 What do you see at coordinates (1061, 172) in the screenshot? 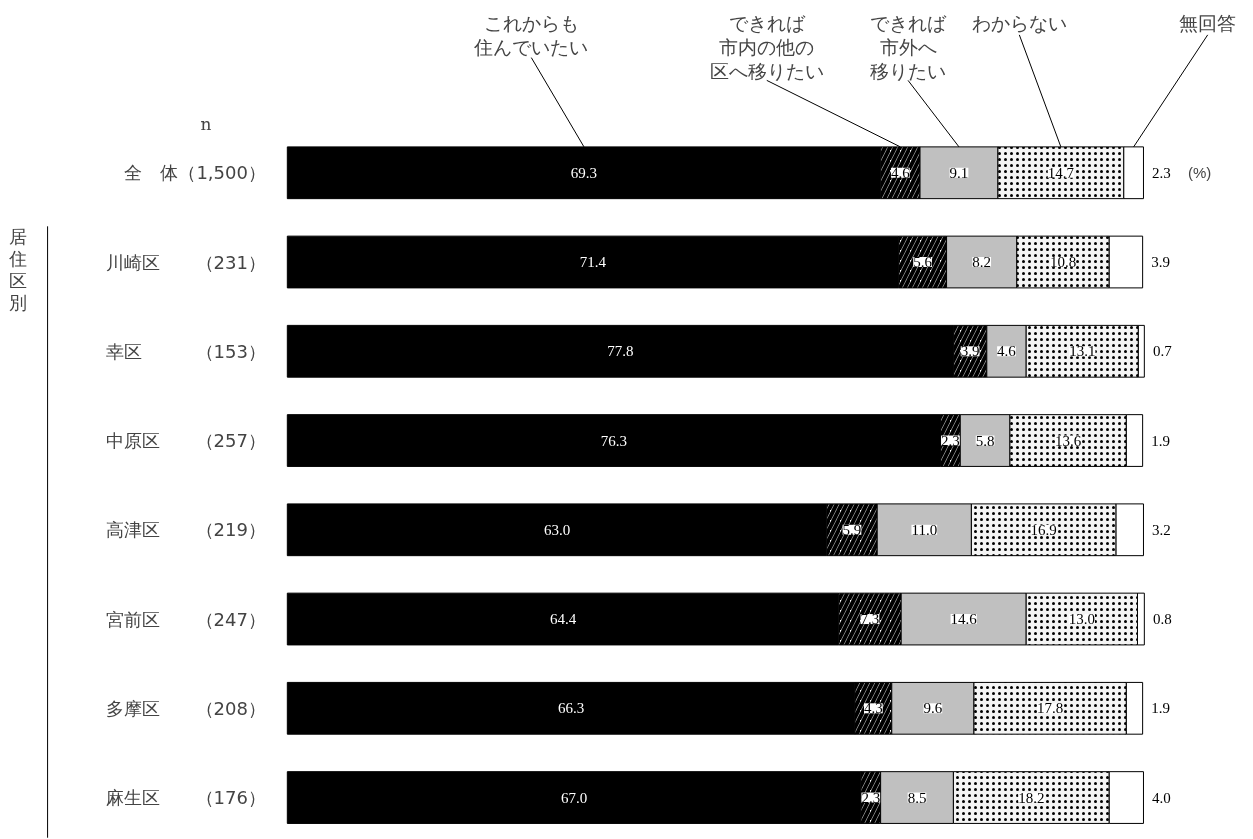
I see `data-label: 14.7` at bounding box center [1061, 172].